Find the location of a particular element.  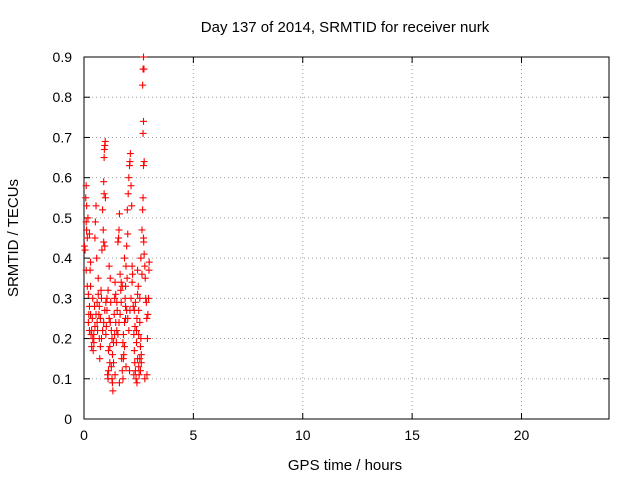

y-tick-label: 0.3 is located at coordinates (63, 298).